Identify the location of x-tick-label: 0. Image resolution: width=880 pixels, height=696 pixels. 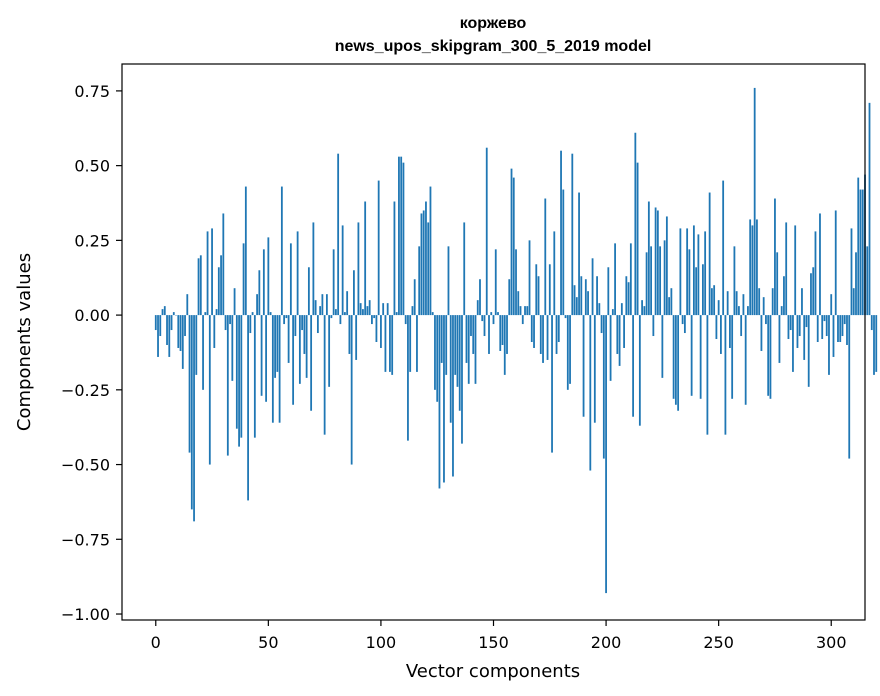
(156, 642).